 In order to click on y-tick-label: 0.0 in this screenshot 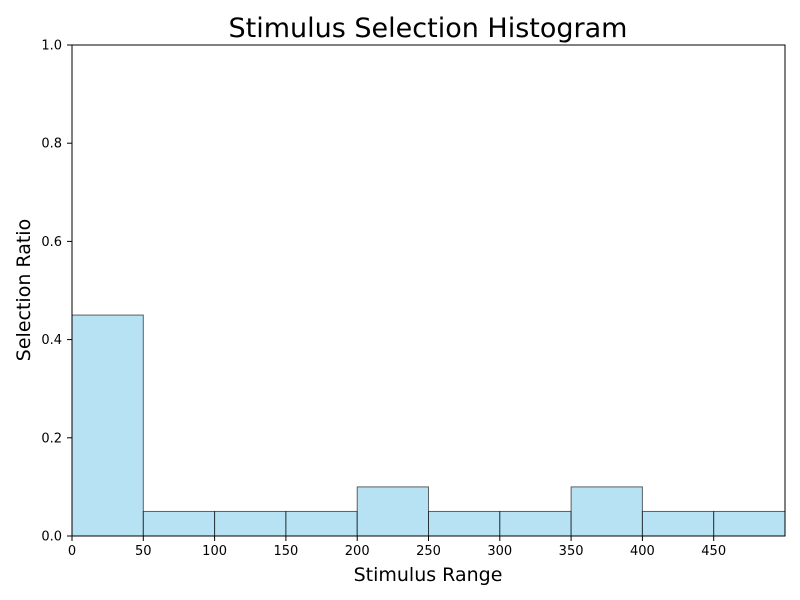, I will do `click(51, 537)`.